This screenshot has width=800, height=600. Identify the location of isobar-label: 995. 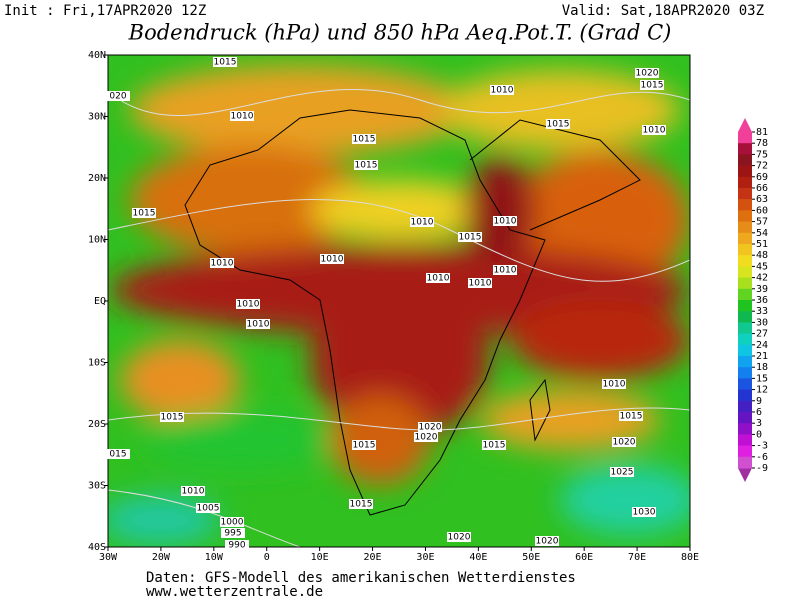
(232, 534).